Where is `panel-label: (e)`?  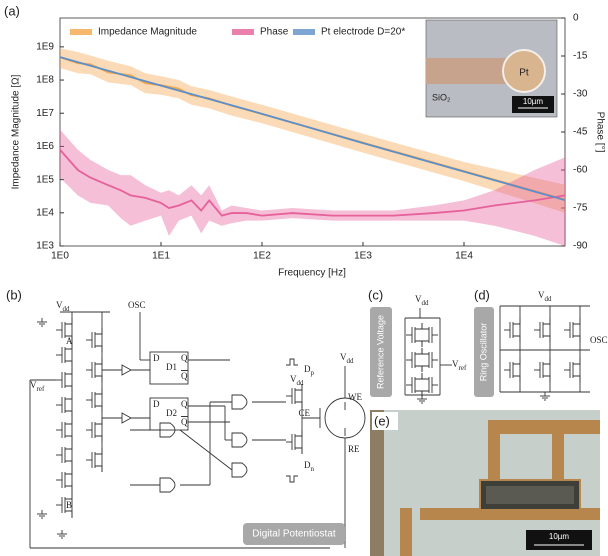 panel-label: (e) is located at coordinates (382, 420).